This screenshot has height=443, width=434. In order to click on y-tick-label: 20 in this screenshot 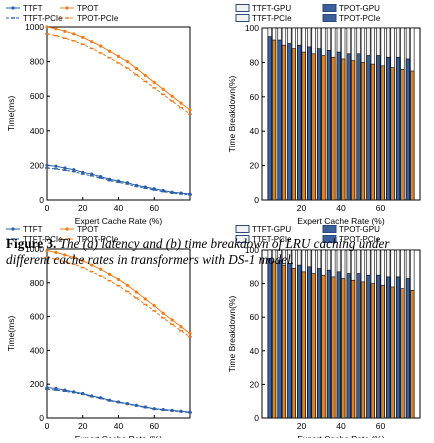, I will do `click(255, 384)`.